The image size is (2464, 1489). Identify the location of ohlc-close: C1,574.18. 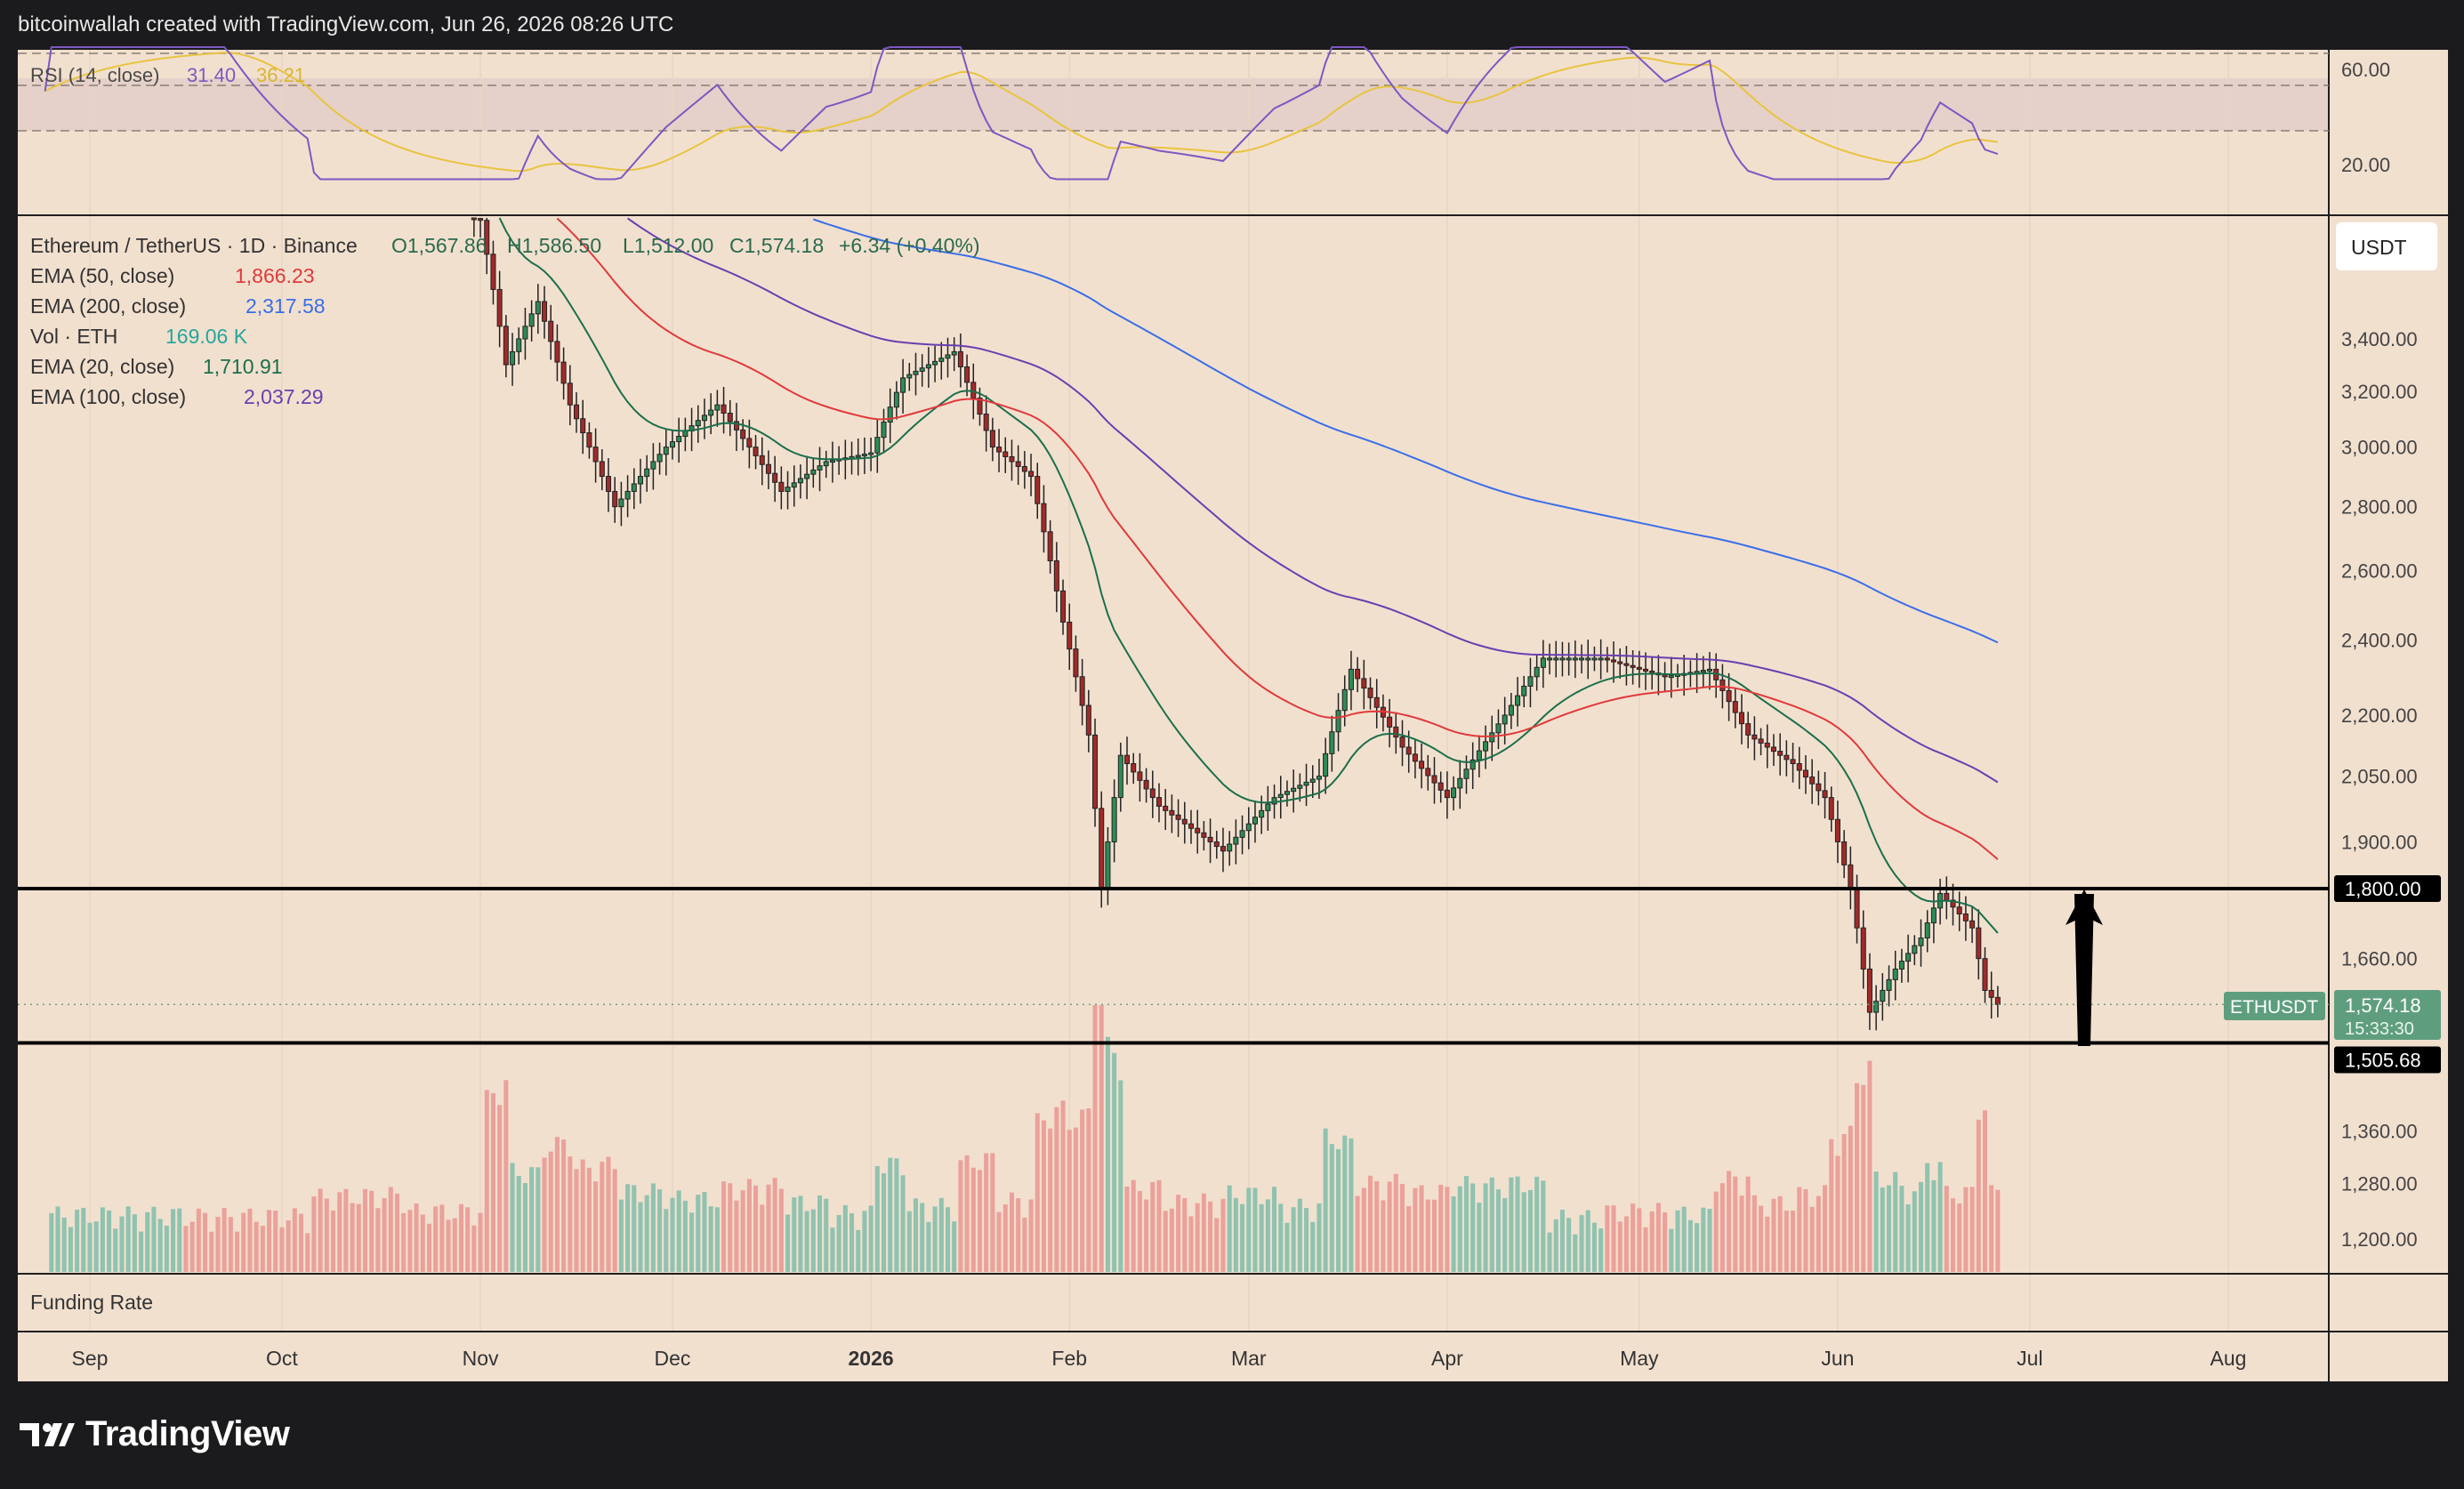
(776, 245).